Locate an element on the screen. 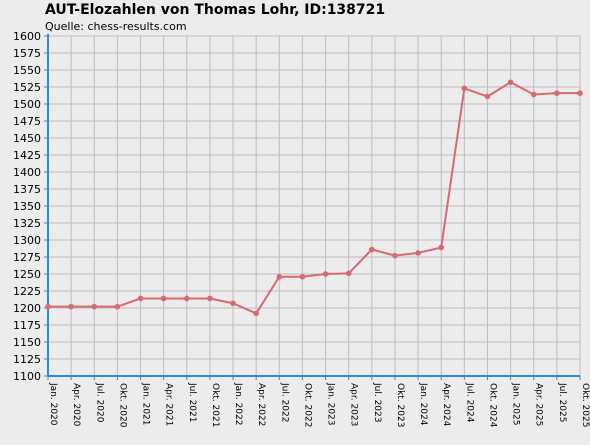 The height and width of the screenshot is (445, 590). x-tick-label: Okt. 2025 is located at coordinates (585, 405).